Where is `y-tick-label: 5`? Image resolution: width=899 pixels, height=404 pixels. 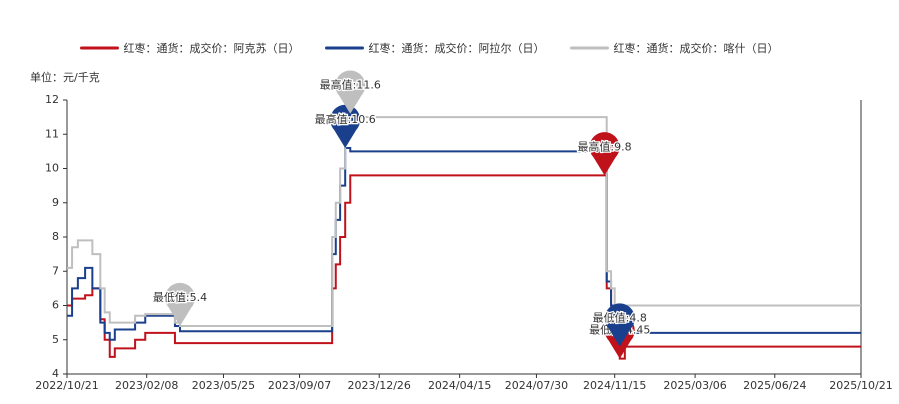
y-tick-label: 5 is located at coordinates (55, 339).